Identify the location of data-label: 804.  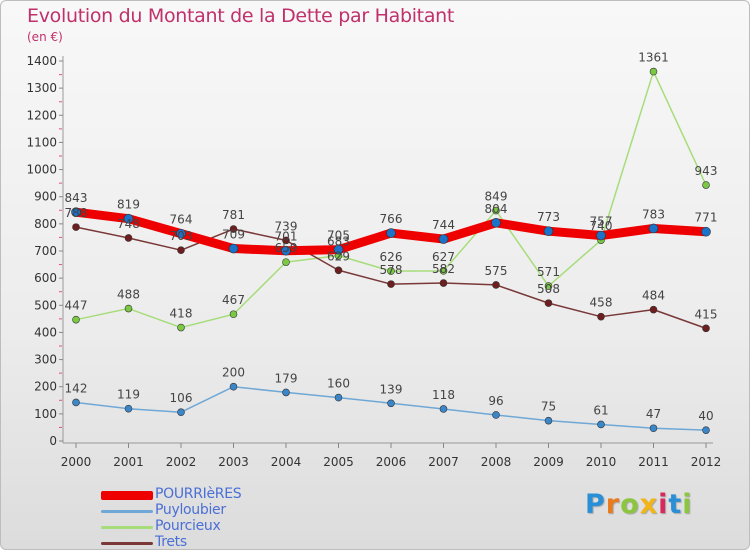
(496, 209).